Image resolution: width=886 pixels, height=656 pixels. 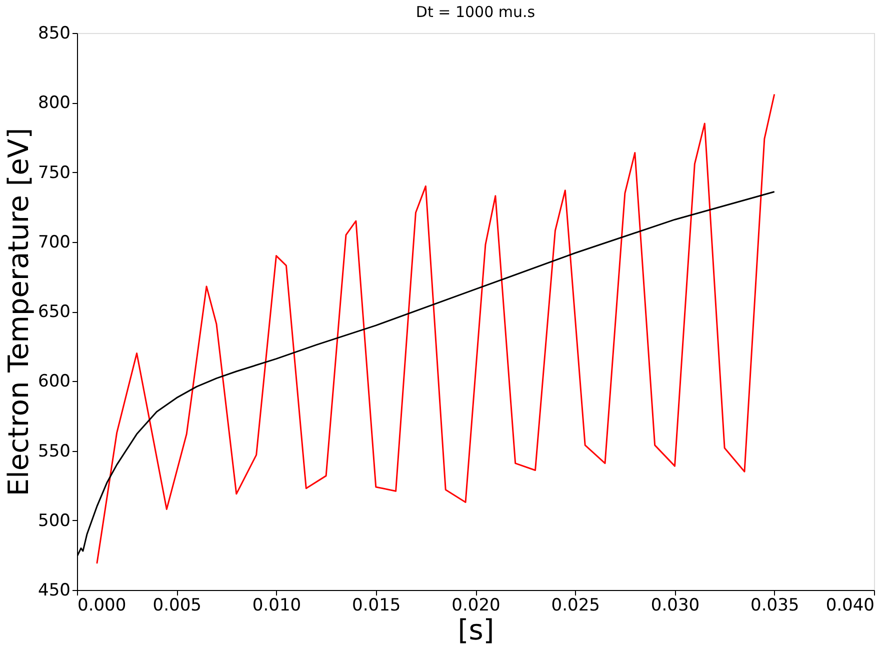 I want to click on x-tick-label: 0.035, so click(x=775, y=606).